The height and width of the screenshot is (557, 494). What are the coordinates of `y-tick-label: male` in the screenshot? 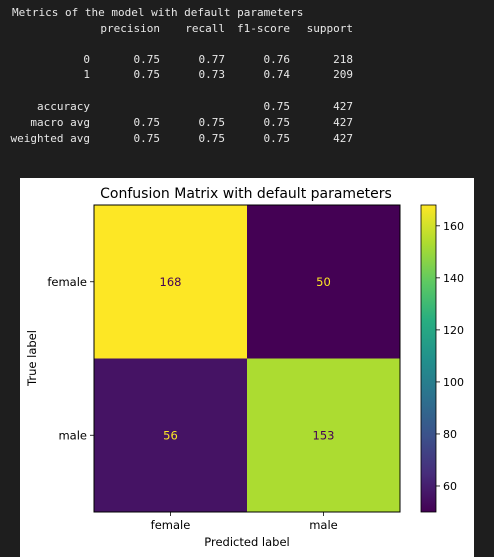 It's located at (72, 435).